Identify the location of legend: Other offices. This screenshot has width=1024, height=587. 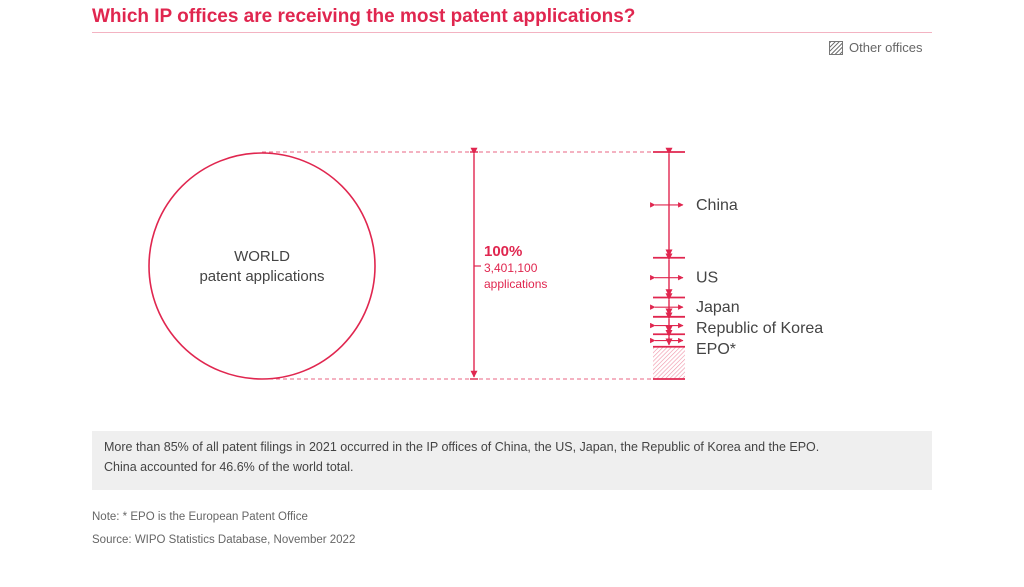
(875, 47).